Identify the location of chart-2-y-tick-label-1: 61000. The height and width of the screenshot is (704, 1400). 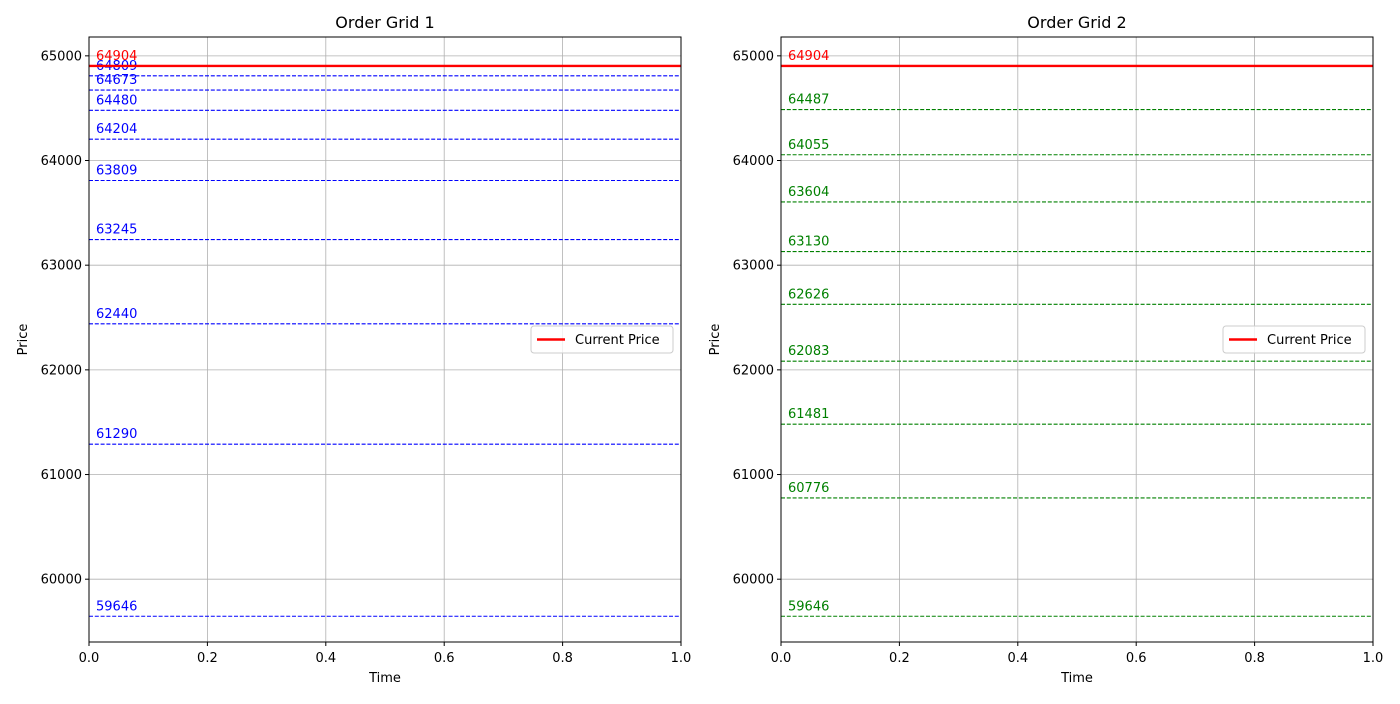
(753, 475).